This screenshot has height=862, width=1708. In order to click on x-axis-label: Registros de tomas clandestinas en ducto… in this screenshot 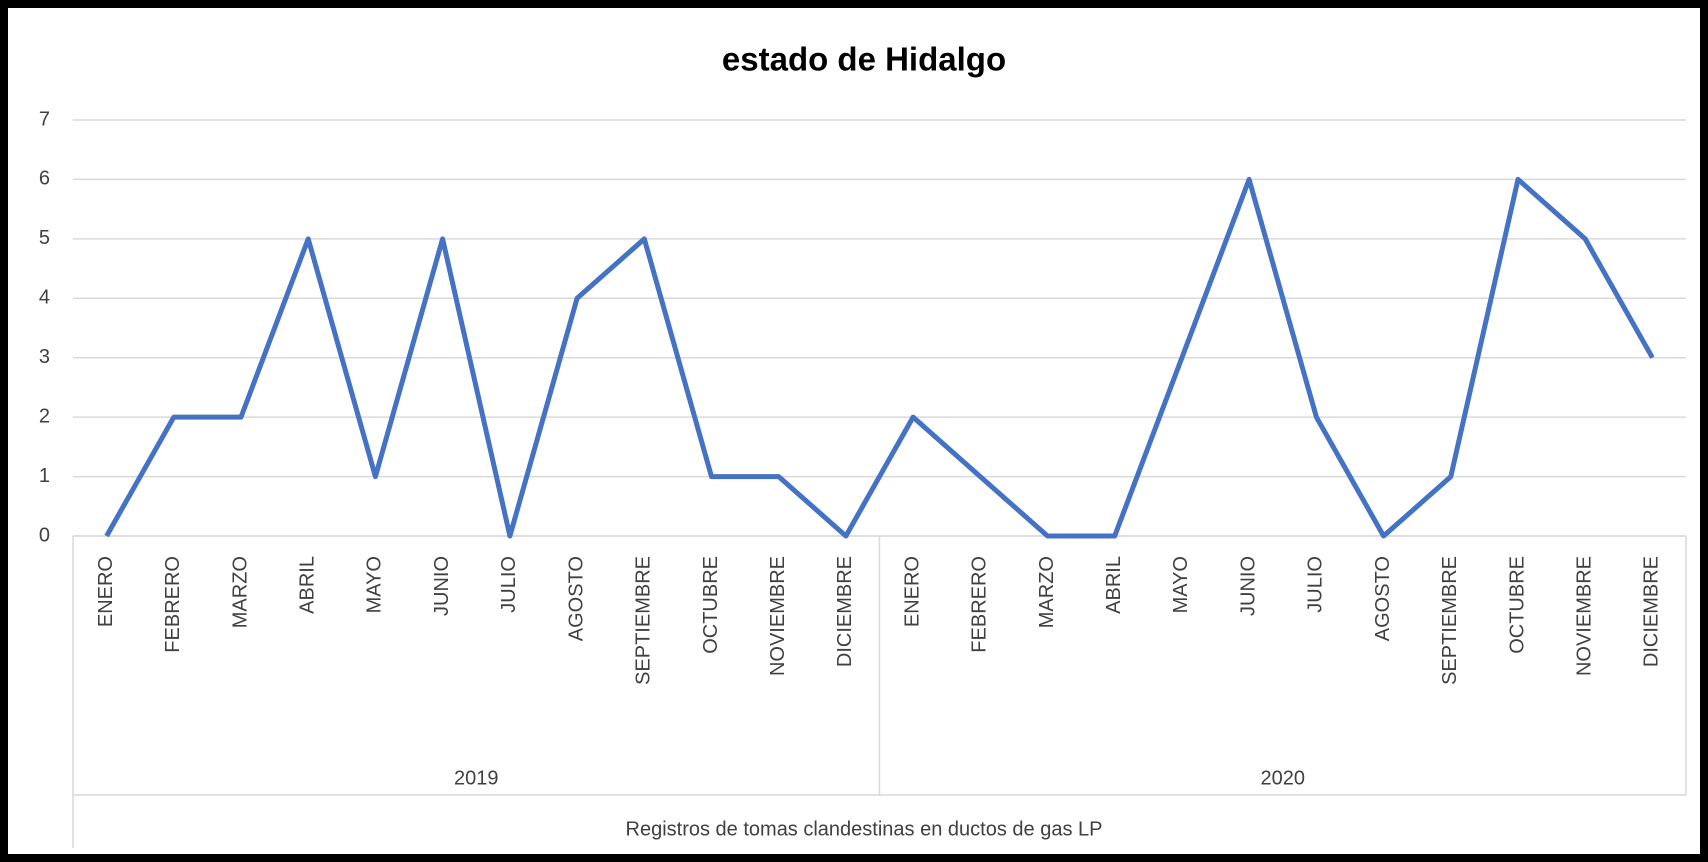, I will do `click(864, 829)`.